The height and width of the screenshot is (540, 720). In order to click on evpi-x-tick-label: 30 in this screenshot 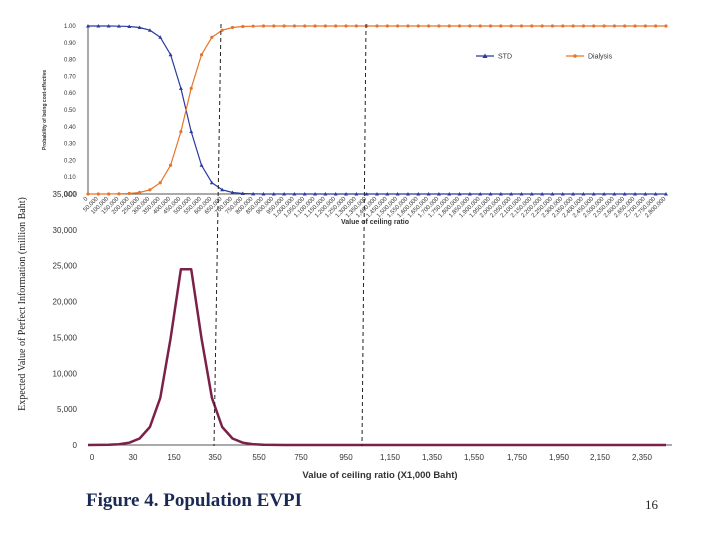, I will do `click(133, 457)`.